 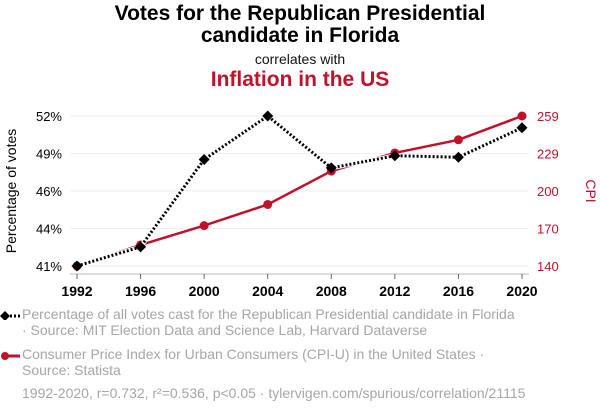 I want to click on left-tick-label: 46%, so click(x=49, y=191).